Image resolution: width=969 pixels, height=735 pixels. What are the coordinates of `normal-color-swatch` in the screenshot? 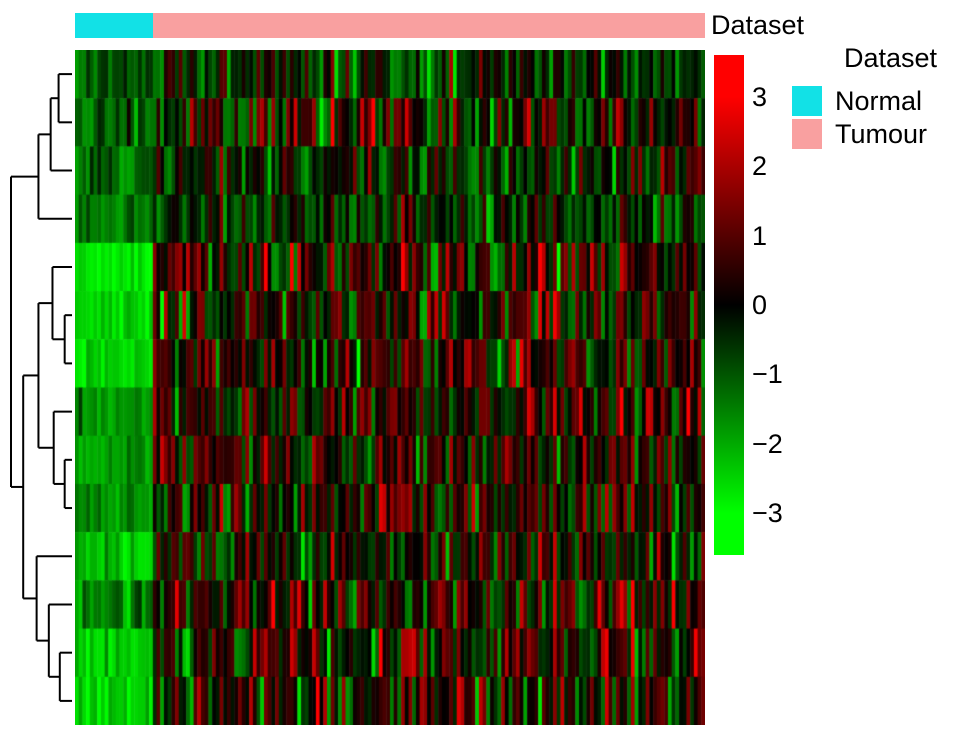 It's located at (807, 100).